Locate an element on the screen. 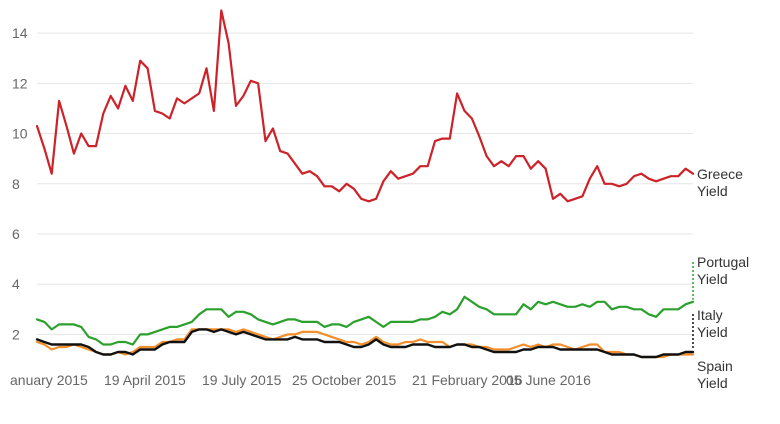 The height and width of the screenshot is (424, 780). series-line-italy-yield is located at coordinates (365, 343).